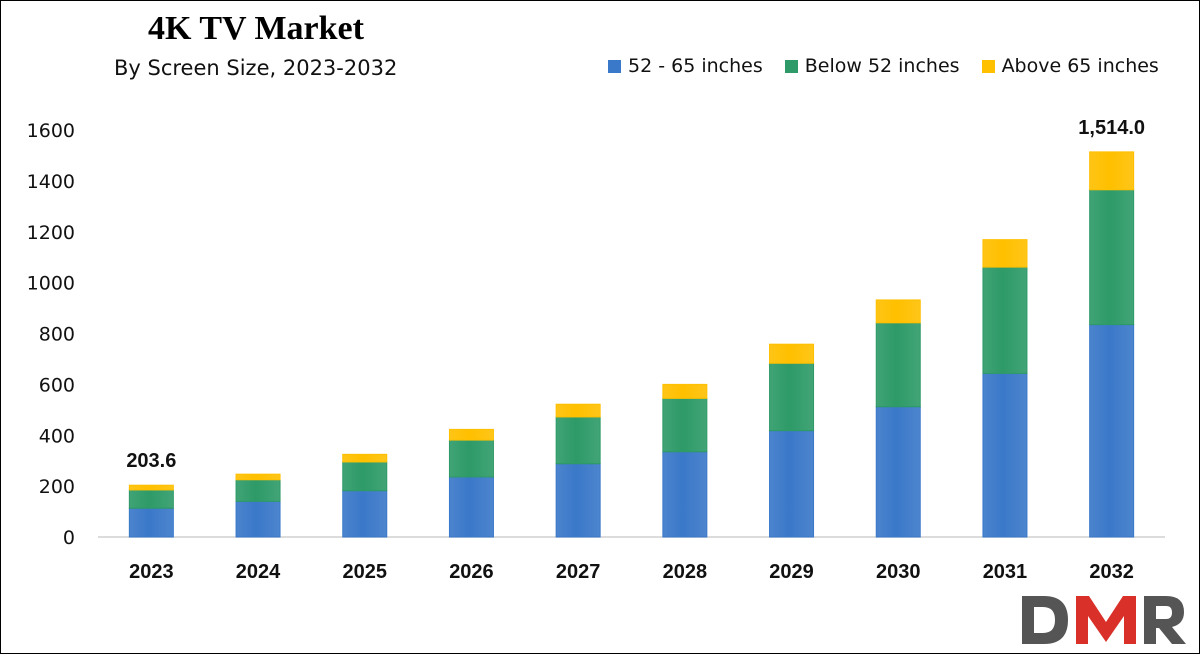 This screenshot has height=654, width=1200. What do you see at coordinates (365, 572) in the screenshot?
I see `x-tick-label-2025: 2025` at bounding box center [365, 572].